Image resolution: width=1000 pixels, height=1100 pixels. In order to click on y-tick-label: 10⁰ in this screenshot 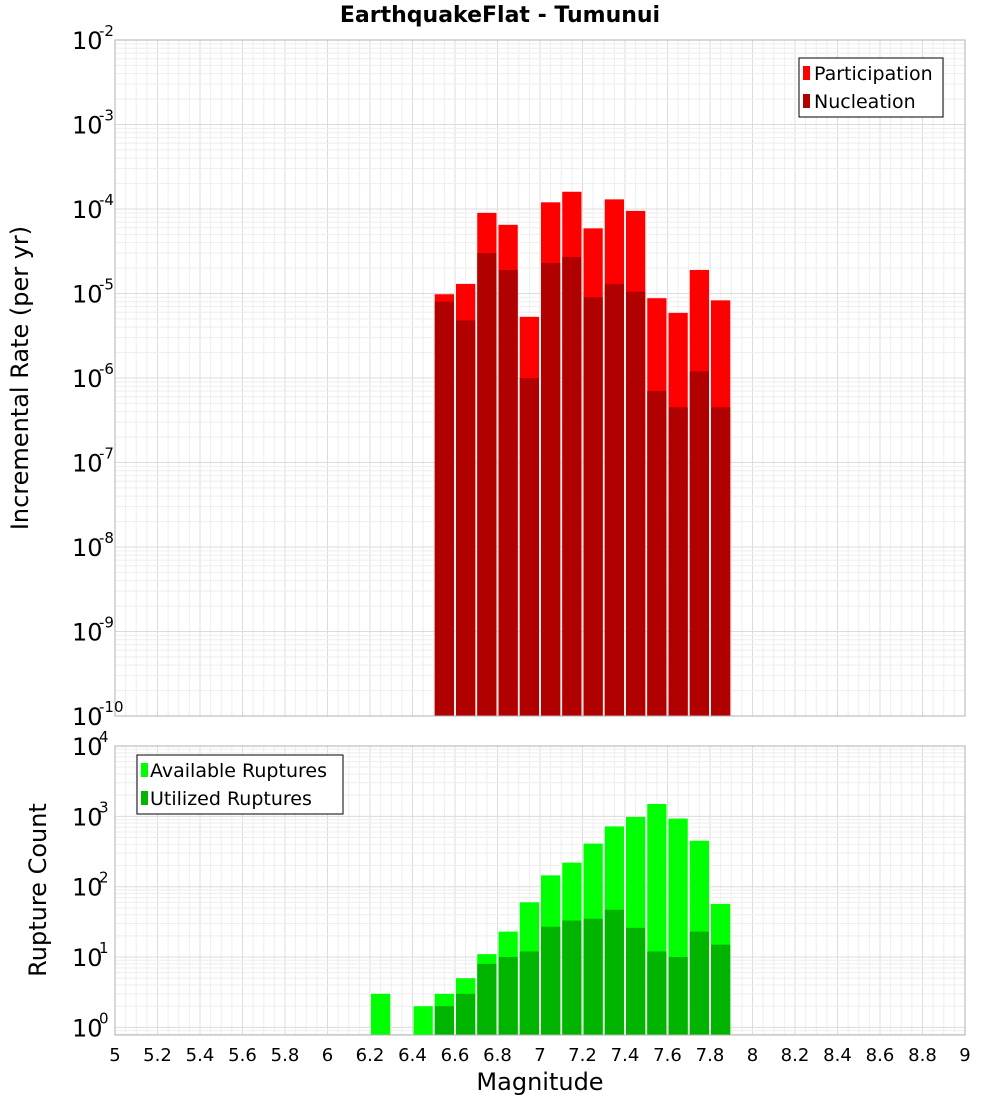, I will do `click(90, 1025)`.